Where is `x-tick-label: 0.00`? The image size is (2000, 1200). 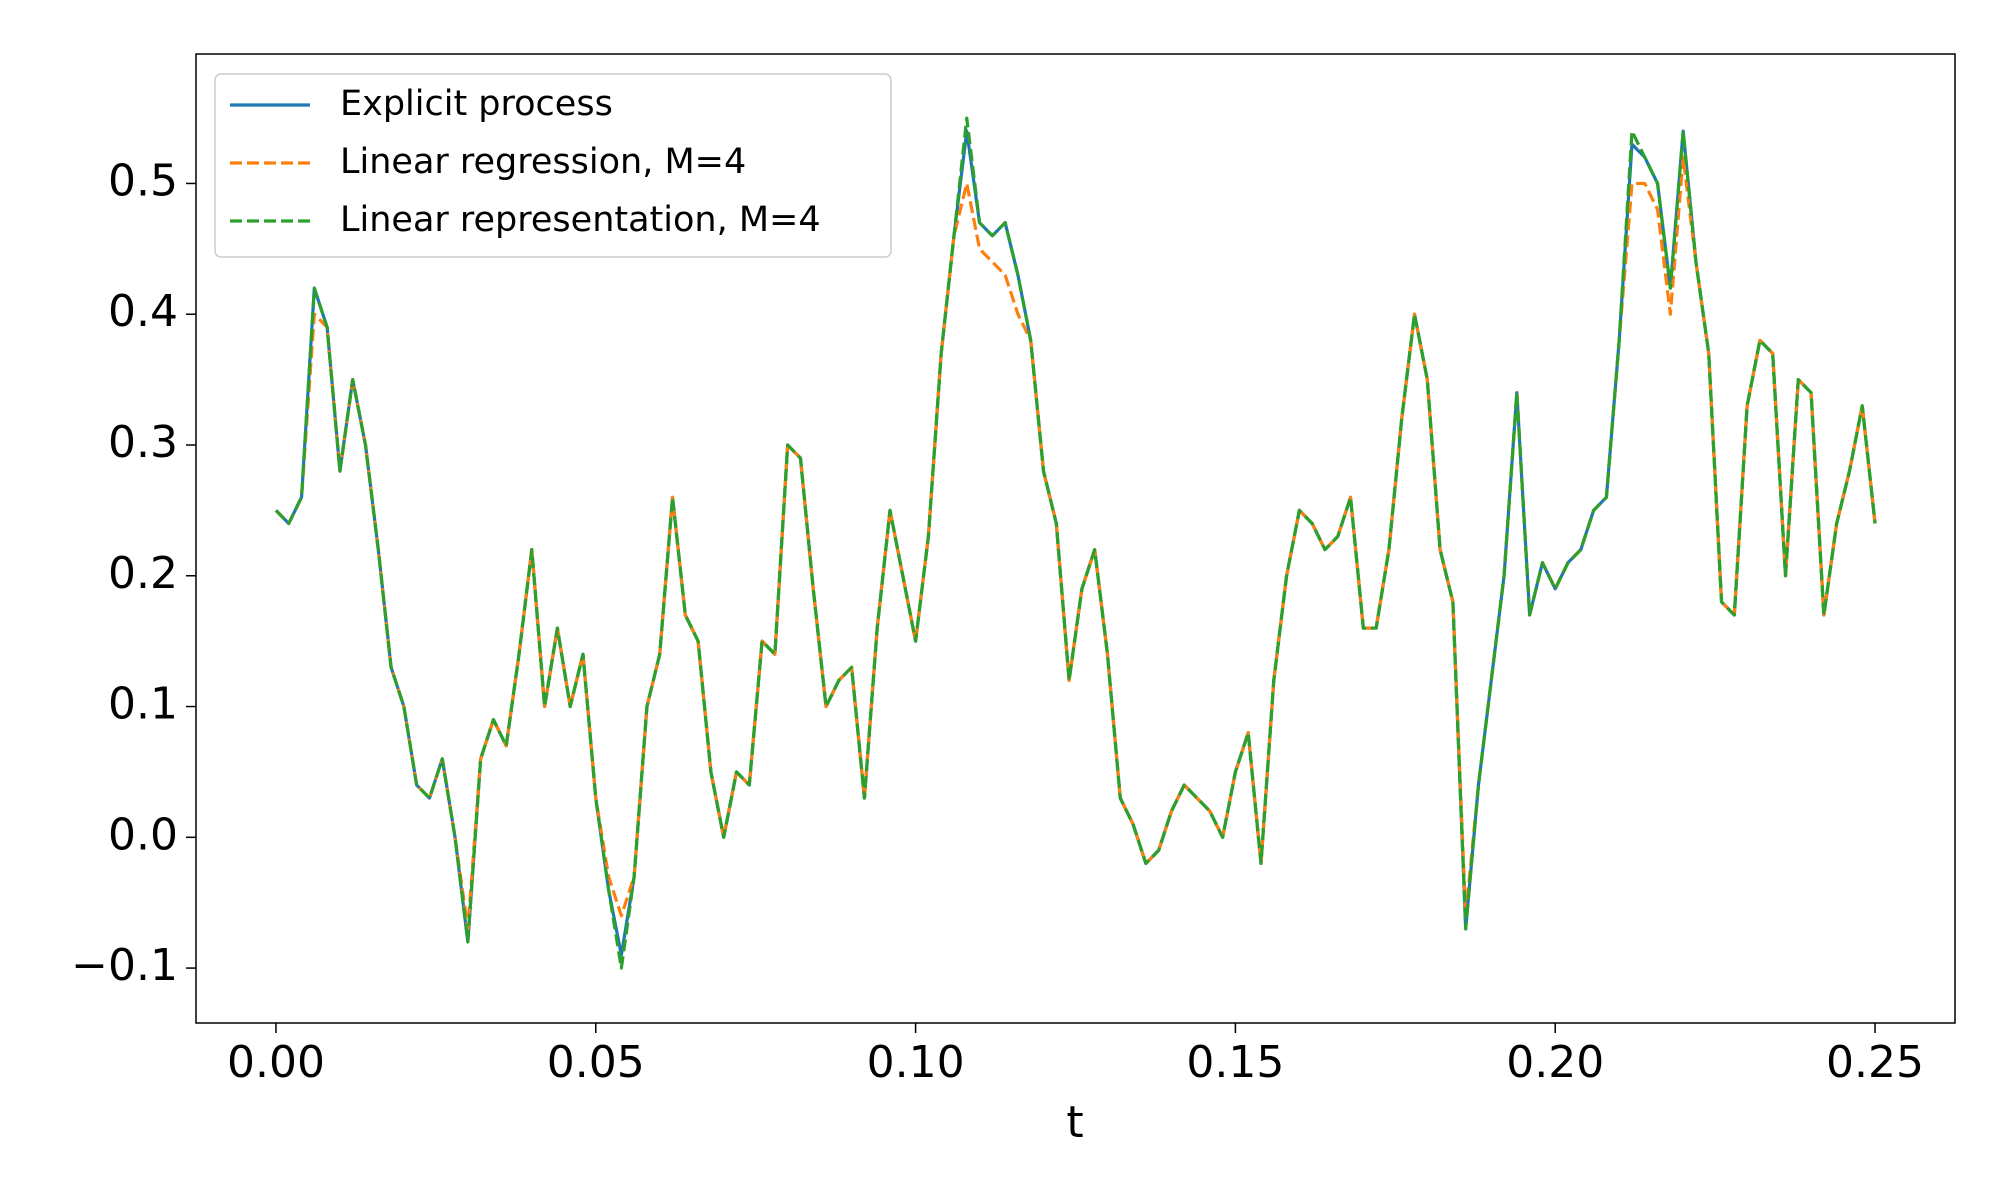
x-tick-label: 0.00 is located at coordinates (276, 1062).